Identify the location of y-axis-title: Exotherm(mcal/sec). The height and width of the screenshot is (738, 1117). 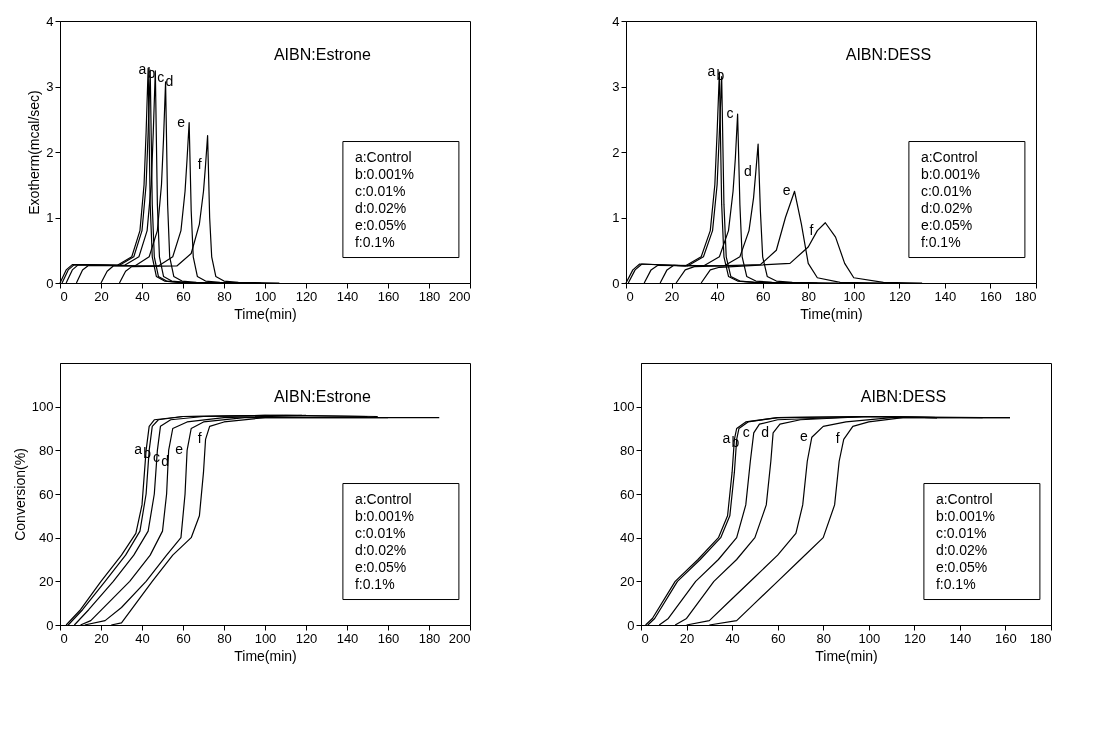
(34, 152).